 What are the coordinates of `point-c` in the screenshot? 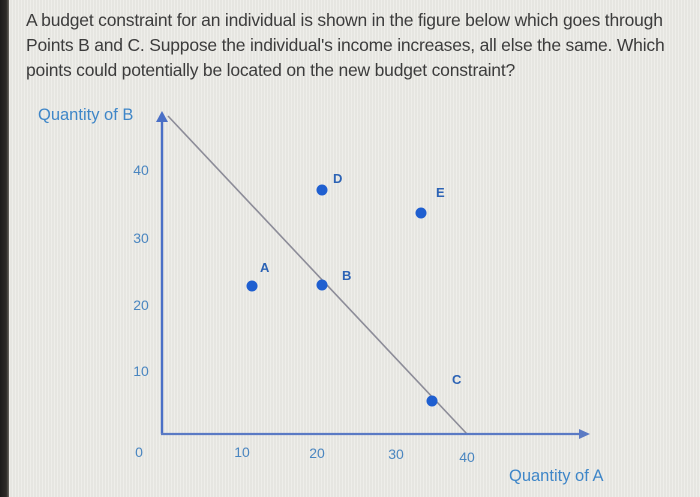 It's located at (432, 401).